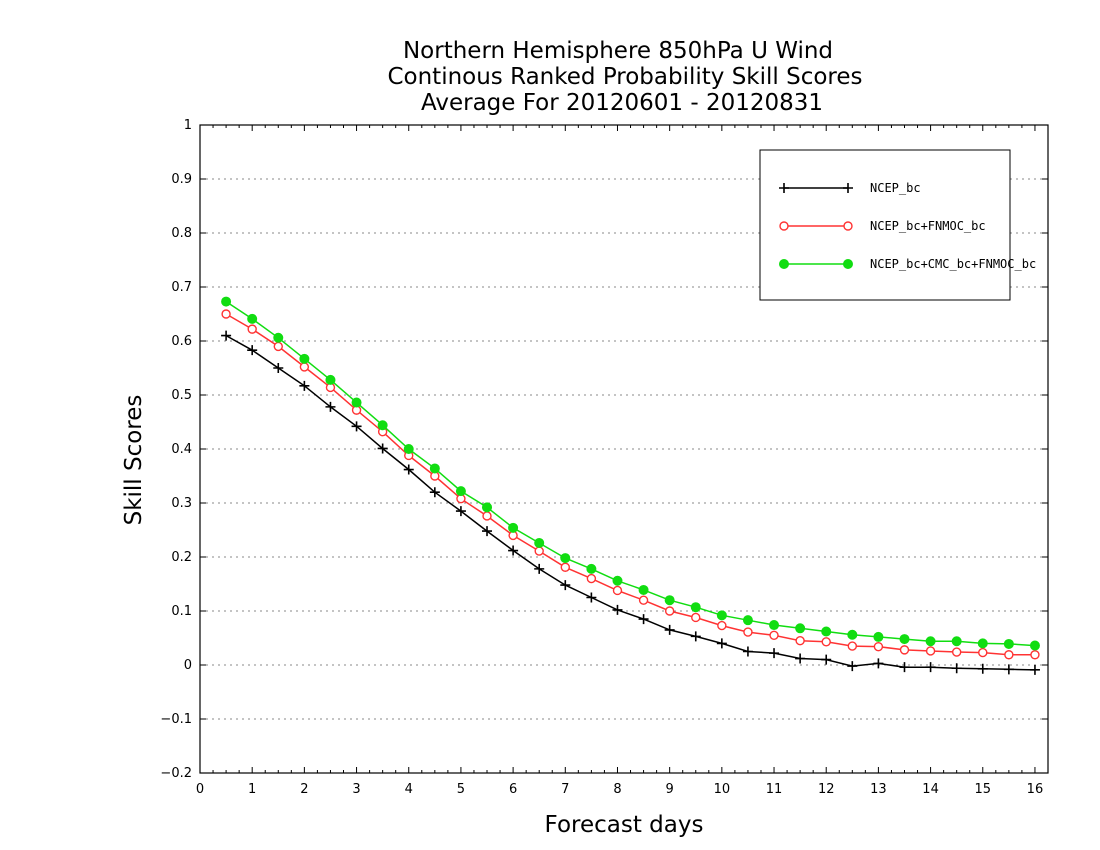  What do you see at coordinates (409, 789) in the screenshot?
I see `x-tick-label: 4` at bounding box center [409, 789].